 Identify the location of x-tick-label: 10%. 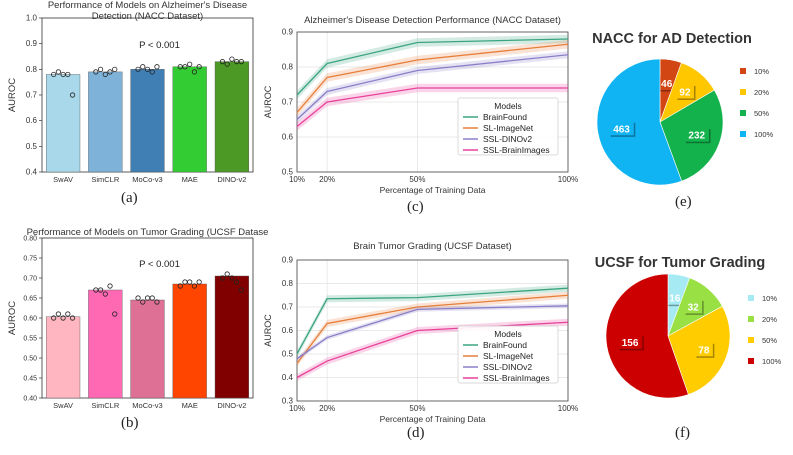
(297, 179).